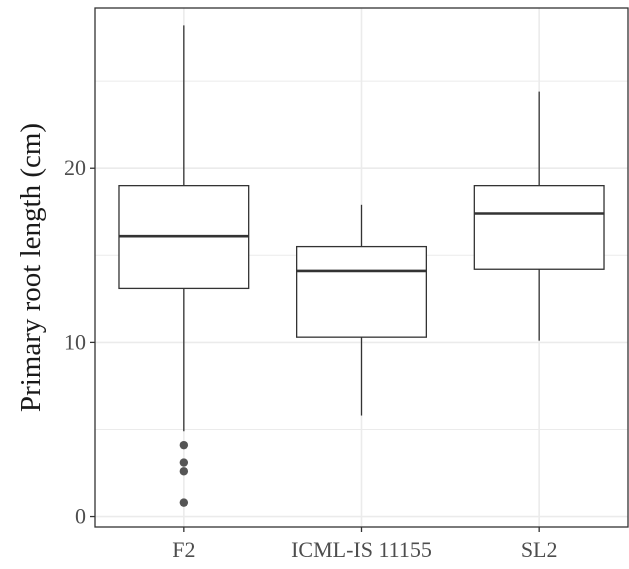 The width and height of the screenshot is (629, 569). What do you see at coordinates (361, 549) in the screenshot?
I see `x-tick-label: ICML-IS 11155` at bounding box center [361, 549].